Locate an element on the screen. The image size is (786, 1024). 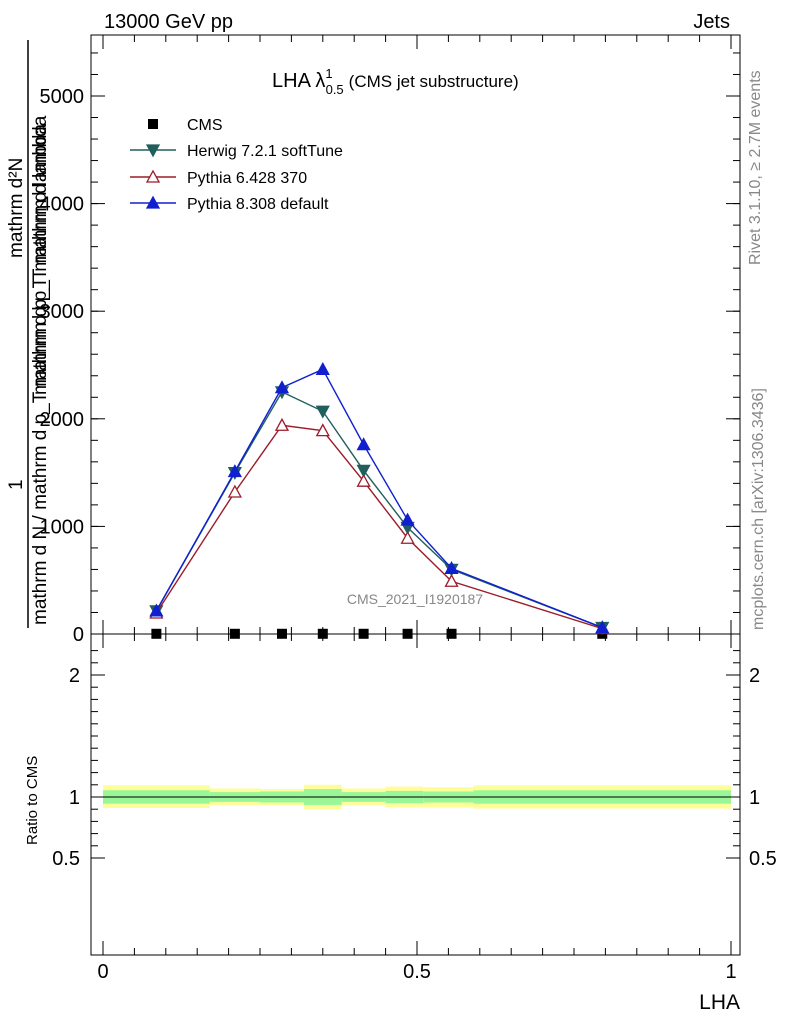
x-tick-label: 0 is located at coordinates (102, 972).